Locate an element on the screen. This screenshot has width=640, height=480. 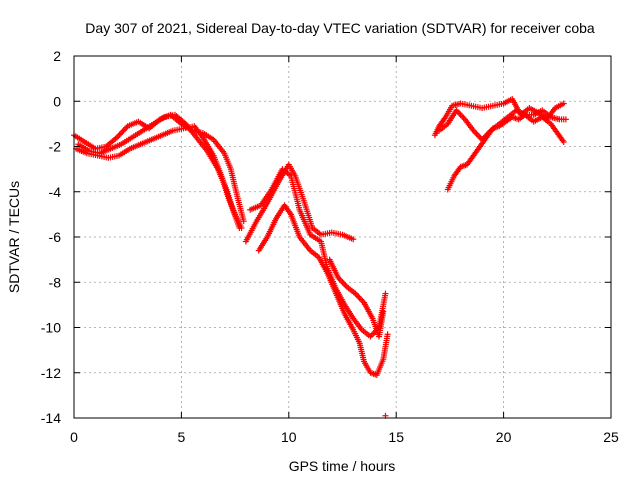
x-tick-label: 15 is located at coordinates (396, 437).